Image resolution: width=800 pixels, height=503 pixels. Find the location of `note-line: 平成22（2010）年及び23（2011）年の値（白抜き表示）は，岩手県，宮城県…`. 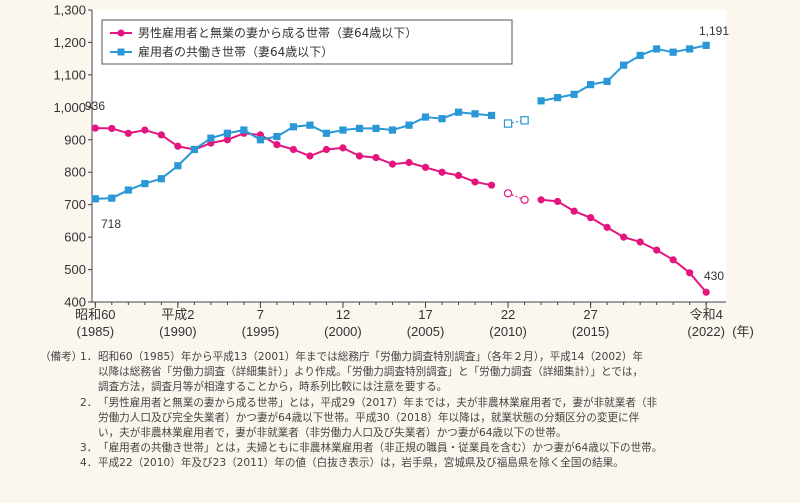

note-line: 平成22（2010）年及び23（2011）年の値（白抜き表示）は，岩手県，宮城県… is located at coordinates (361, 463).